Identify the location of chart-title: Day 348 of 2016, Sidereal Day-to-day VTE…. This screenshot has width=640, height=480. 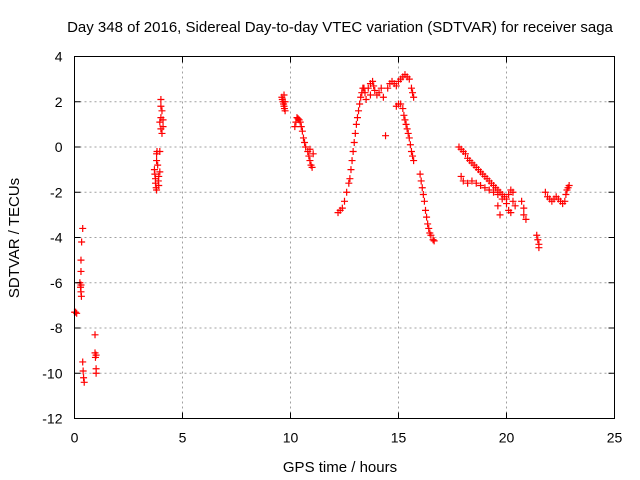
(340, 27).